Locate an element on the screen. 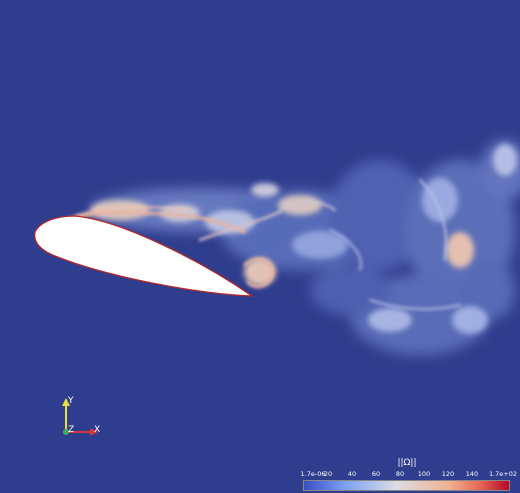 This screenshot has height=493, width=520. colorbar-gradient is located at coordinates (406, 485).